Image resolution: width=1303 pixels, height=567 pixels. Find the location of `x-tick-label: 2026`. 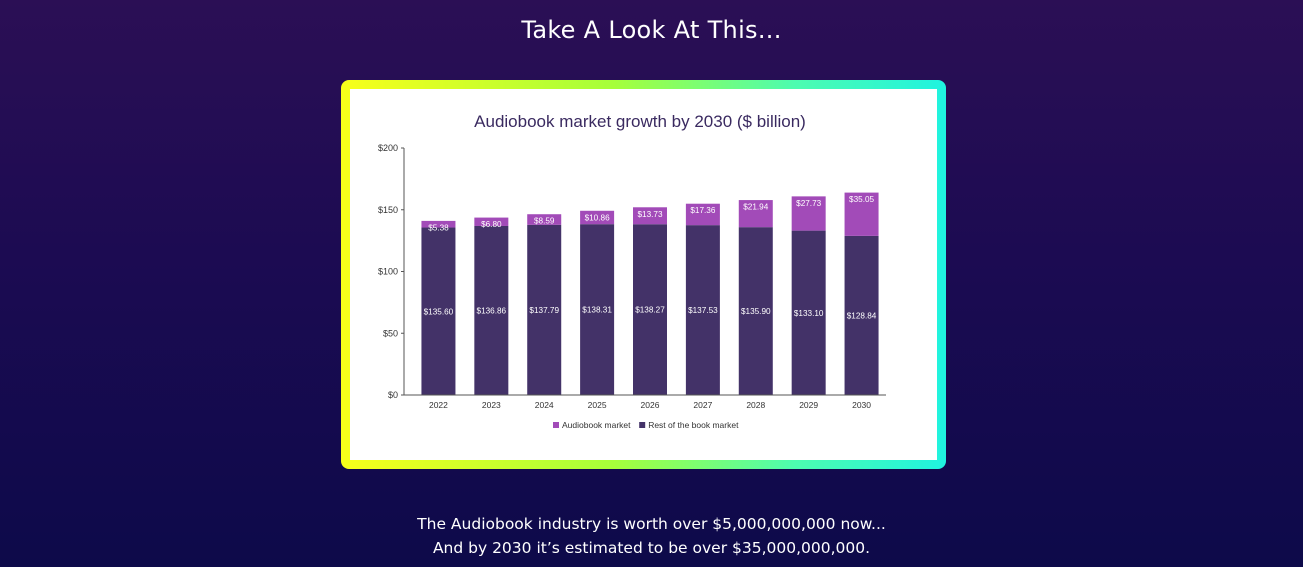

x-tick-label: 2026 is located at coordinates (650, 405).